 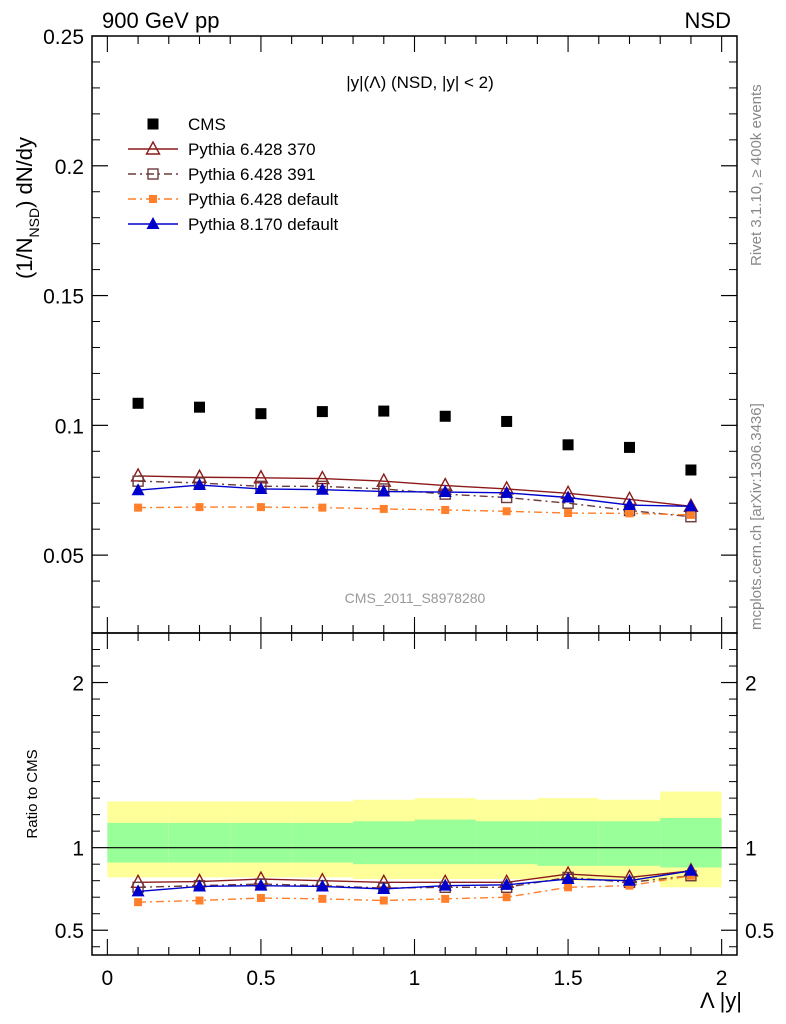 I want to click on legend-marker-p8def, so click(x=153, y=223).